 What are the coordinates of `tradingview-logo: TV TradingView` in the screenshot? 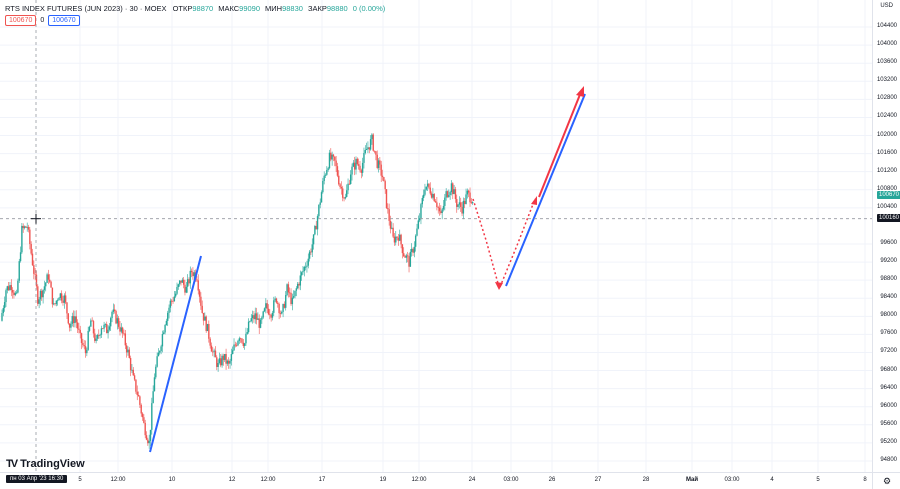 It's located at (45, 464).